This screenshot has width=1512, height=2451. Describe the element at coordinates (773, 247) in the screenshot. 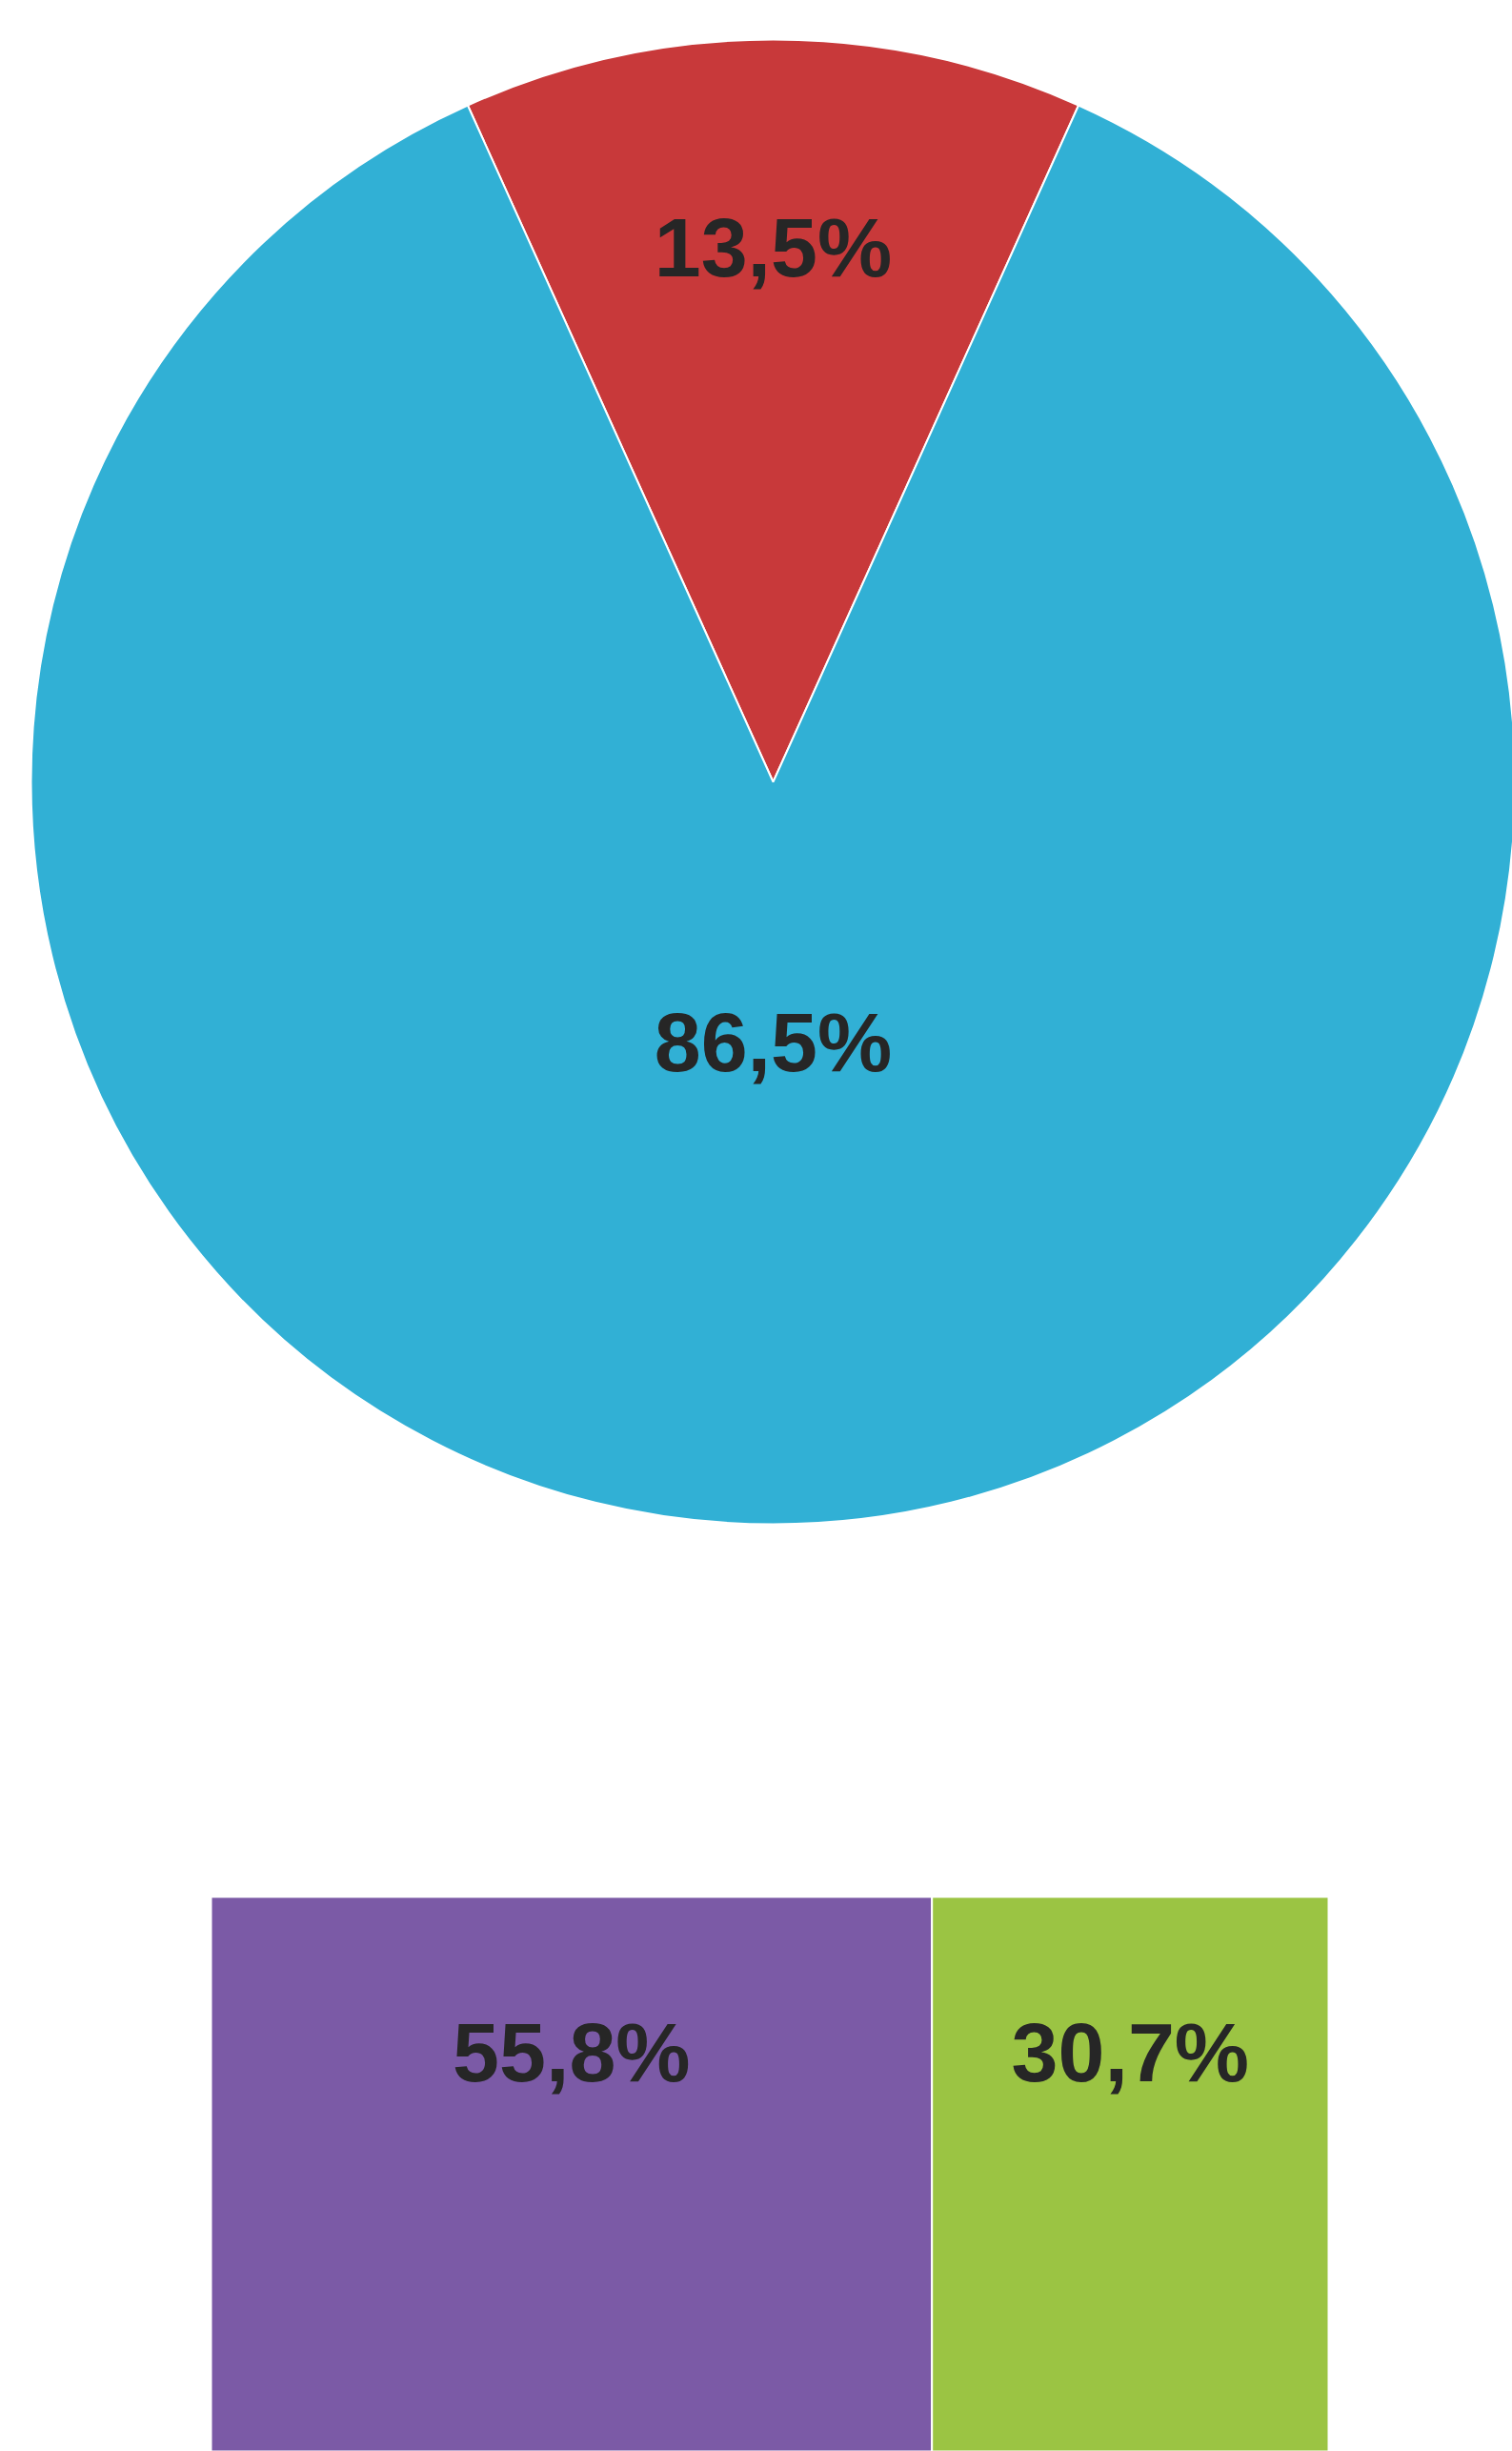

I see `data-label: 13,5%` at that location.